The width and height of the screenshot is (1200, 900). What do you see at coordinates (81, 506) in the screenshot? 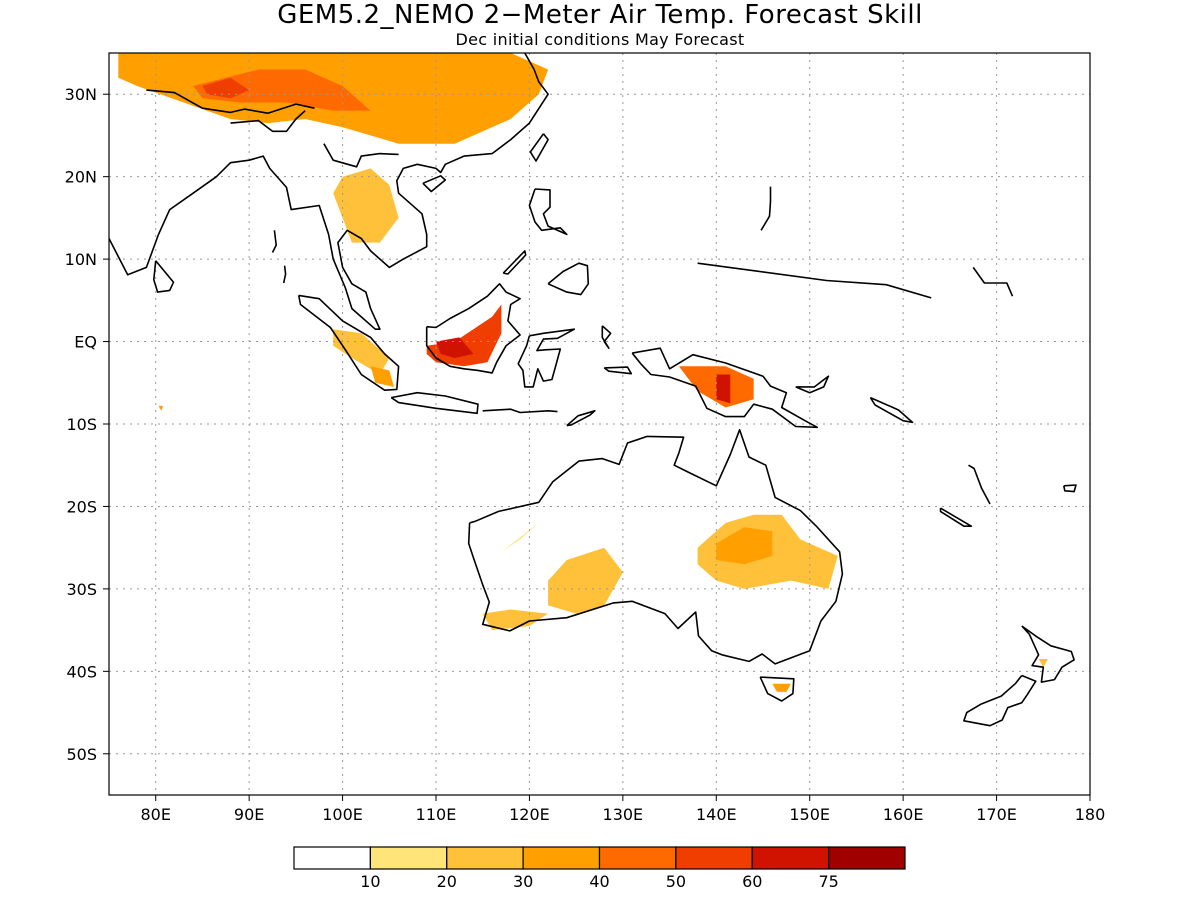
I see `lat-tick-label: 20S` at bounding box center [81, 506].